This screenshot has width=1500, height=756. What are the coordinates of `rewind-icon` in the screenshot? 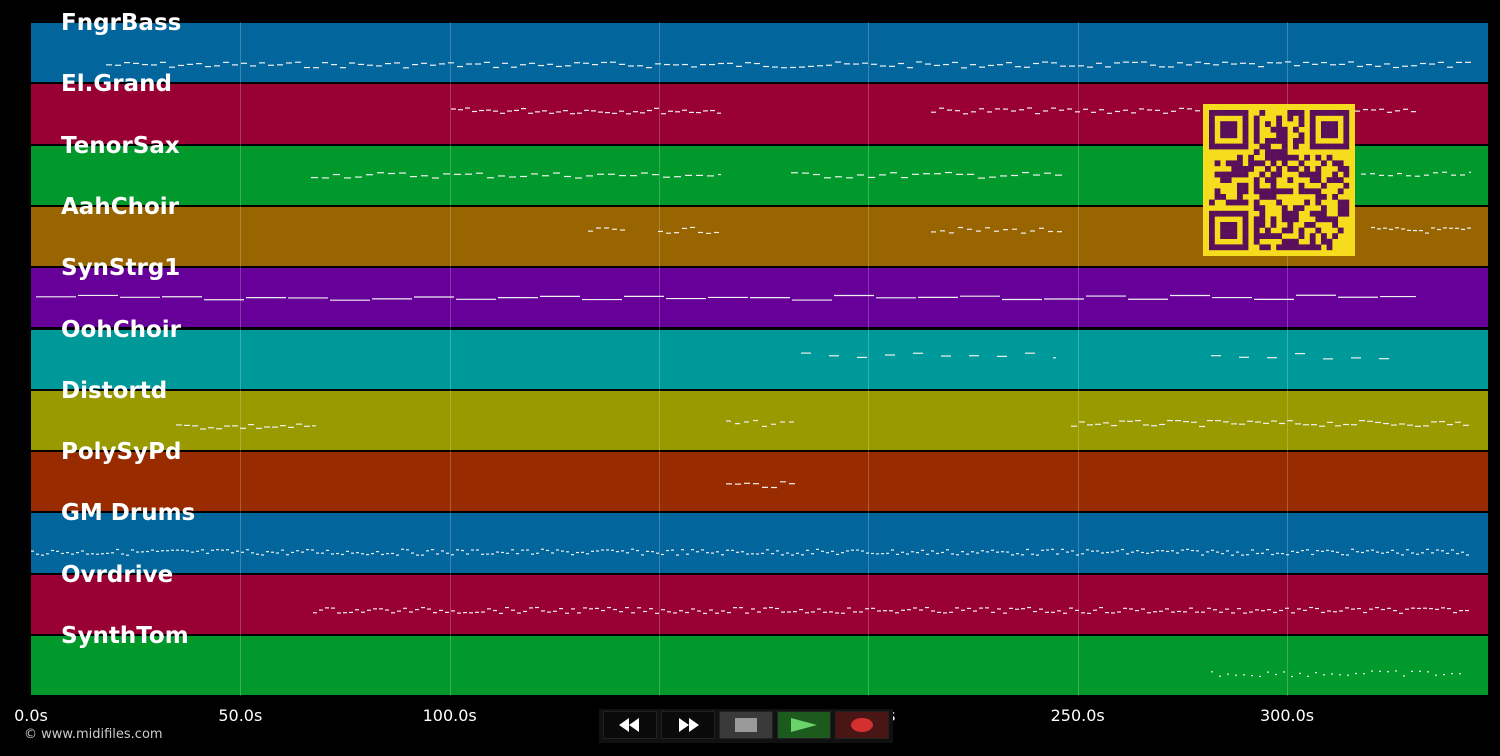 It's located at (629, 725).